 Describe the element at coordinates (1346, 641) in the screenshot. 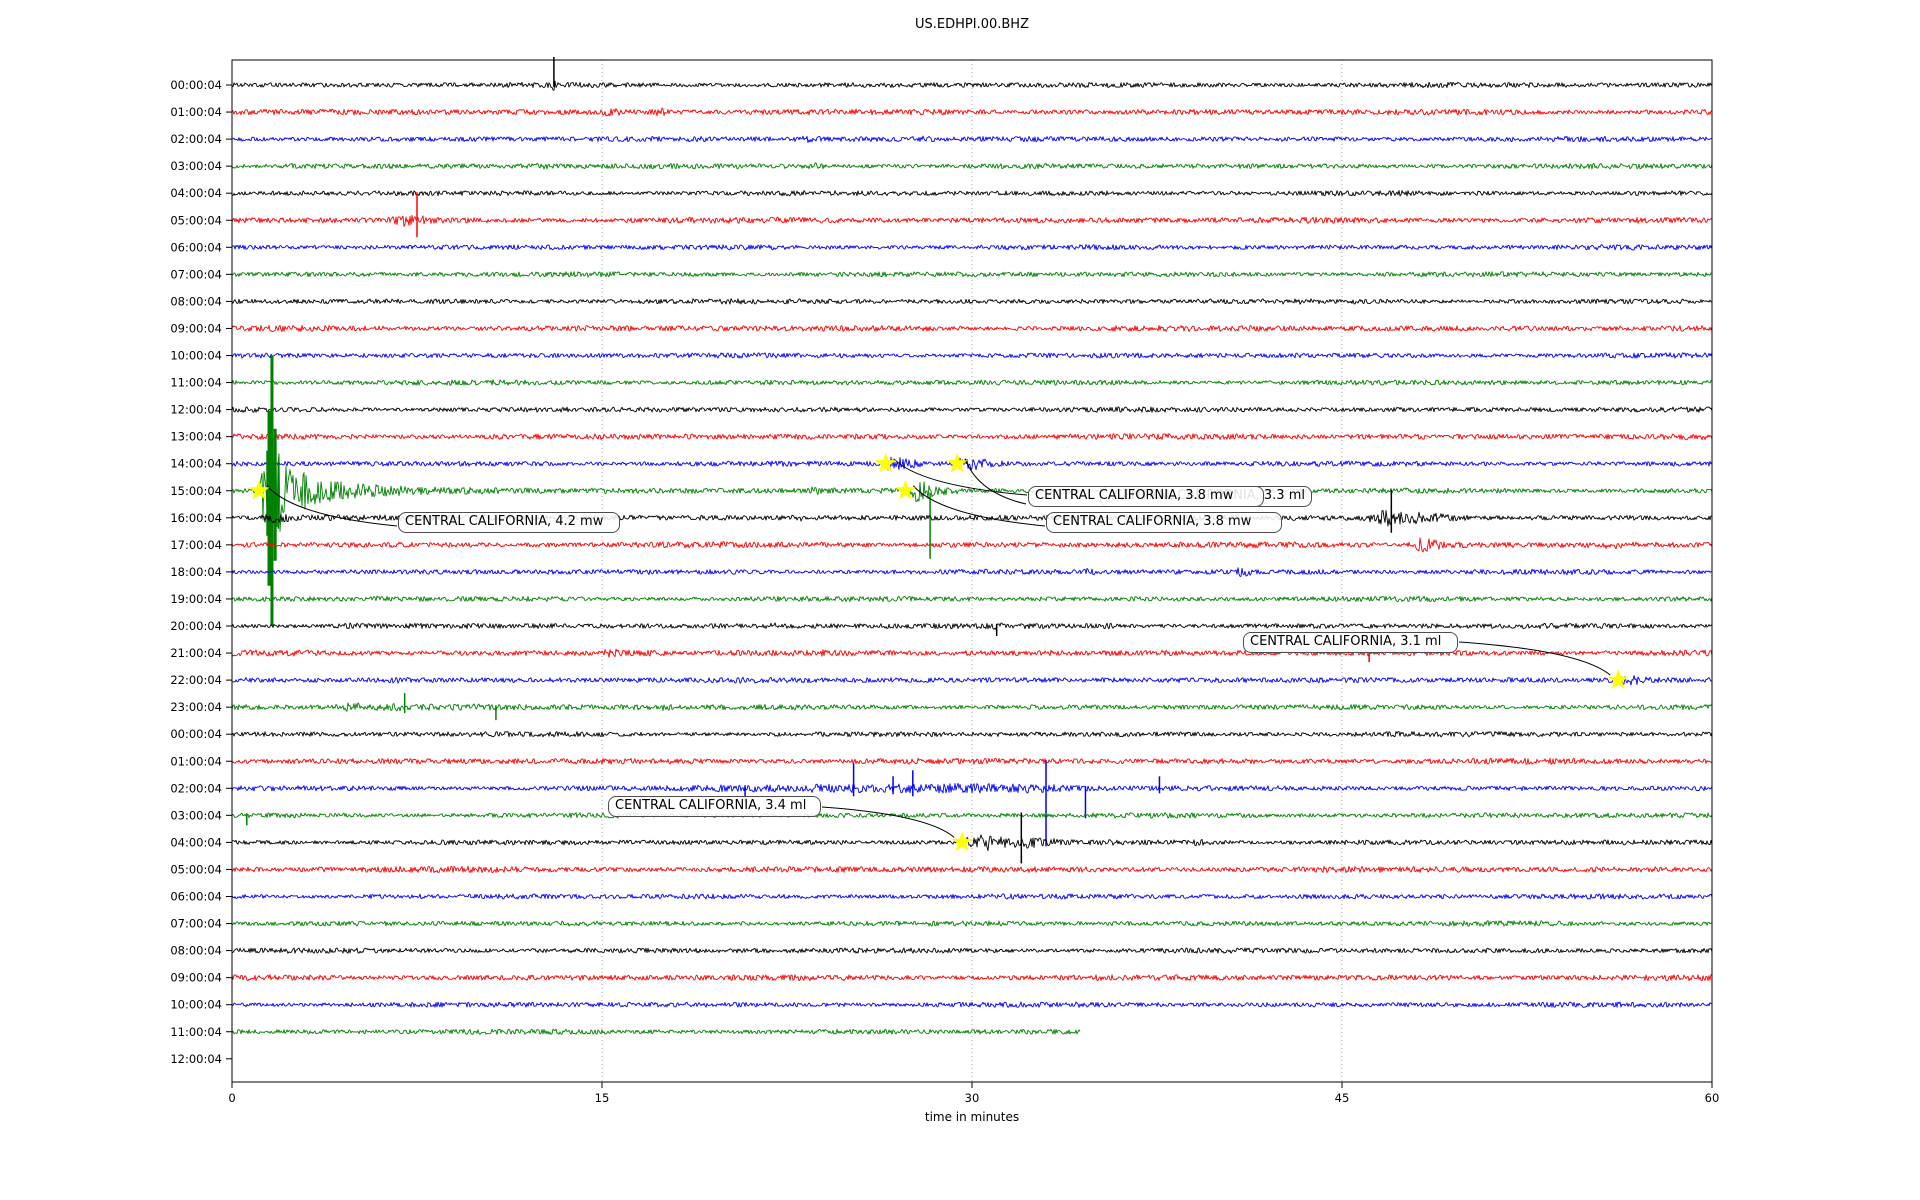

I see `event-annotation-label: CENTRAL CALIFORNIA, 3.1 ml` at that location.